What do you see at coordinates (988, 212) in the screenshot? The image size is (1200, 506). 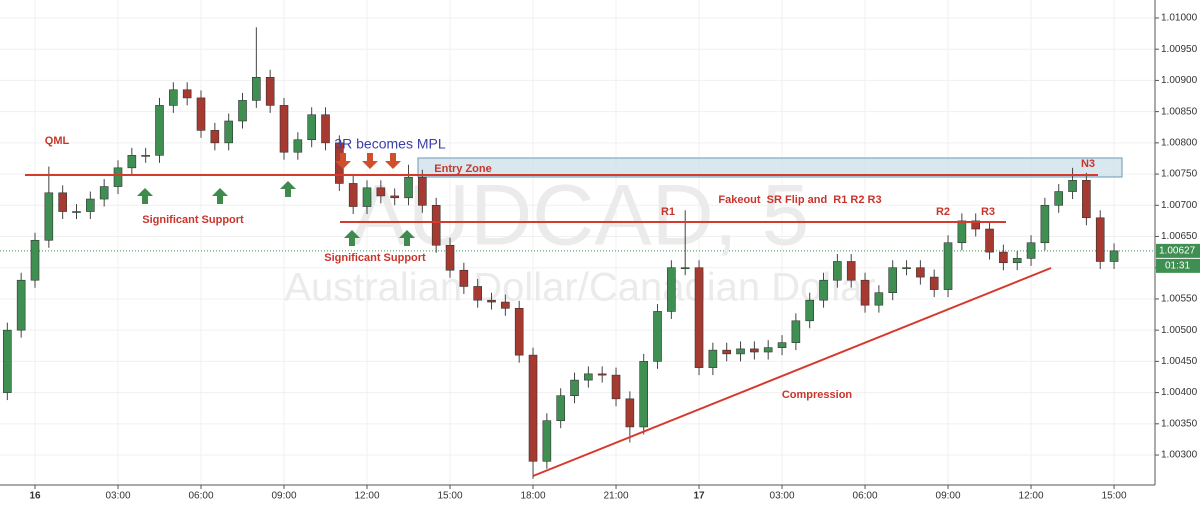 I see `annotation: R3` at bounding box center [988, 212].